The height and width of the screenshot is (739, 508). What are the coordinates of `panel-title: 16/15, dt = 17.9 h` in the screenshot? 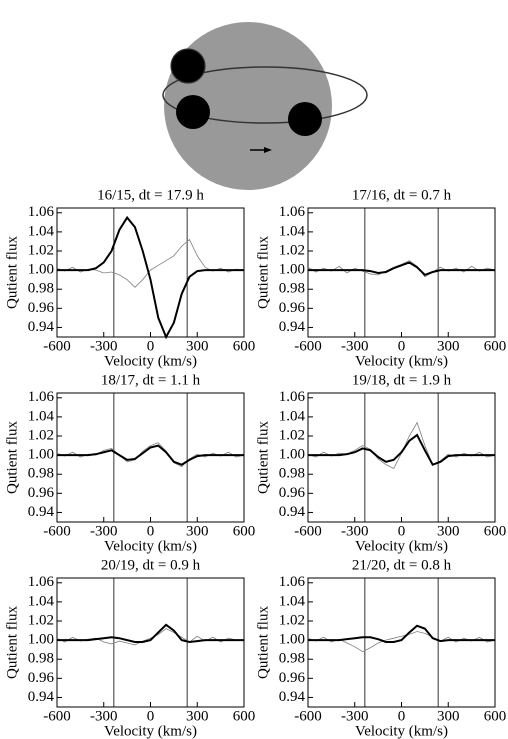 It's located at (150, 195).